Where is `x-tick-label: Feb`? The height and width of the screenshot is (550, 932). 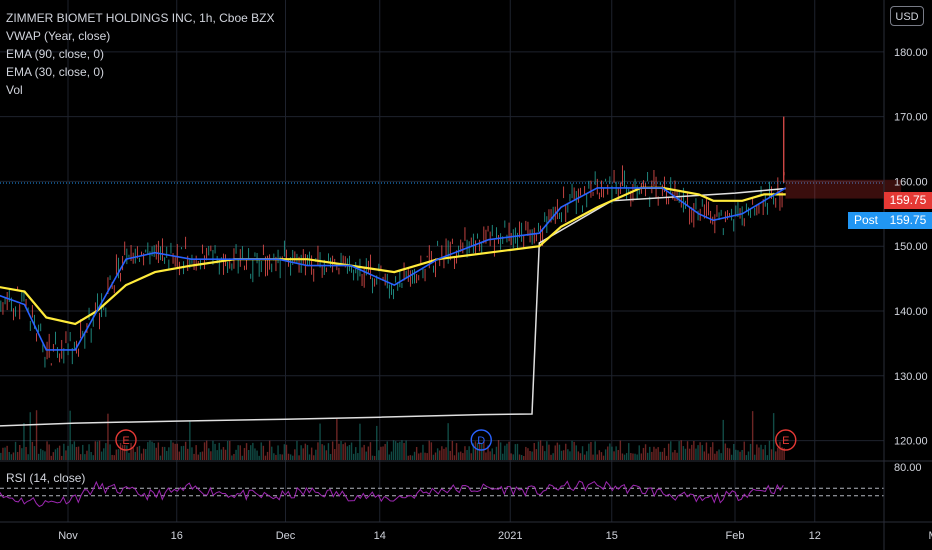 x-tick-label: Feb is located at coordinates (735, 536).